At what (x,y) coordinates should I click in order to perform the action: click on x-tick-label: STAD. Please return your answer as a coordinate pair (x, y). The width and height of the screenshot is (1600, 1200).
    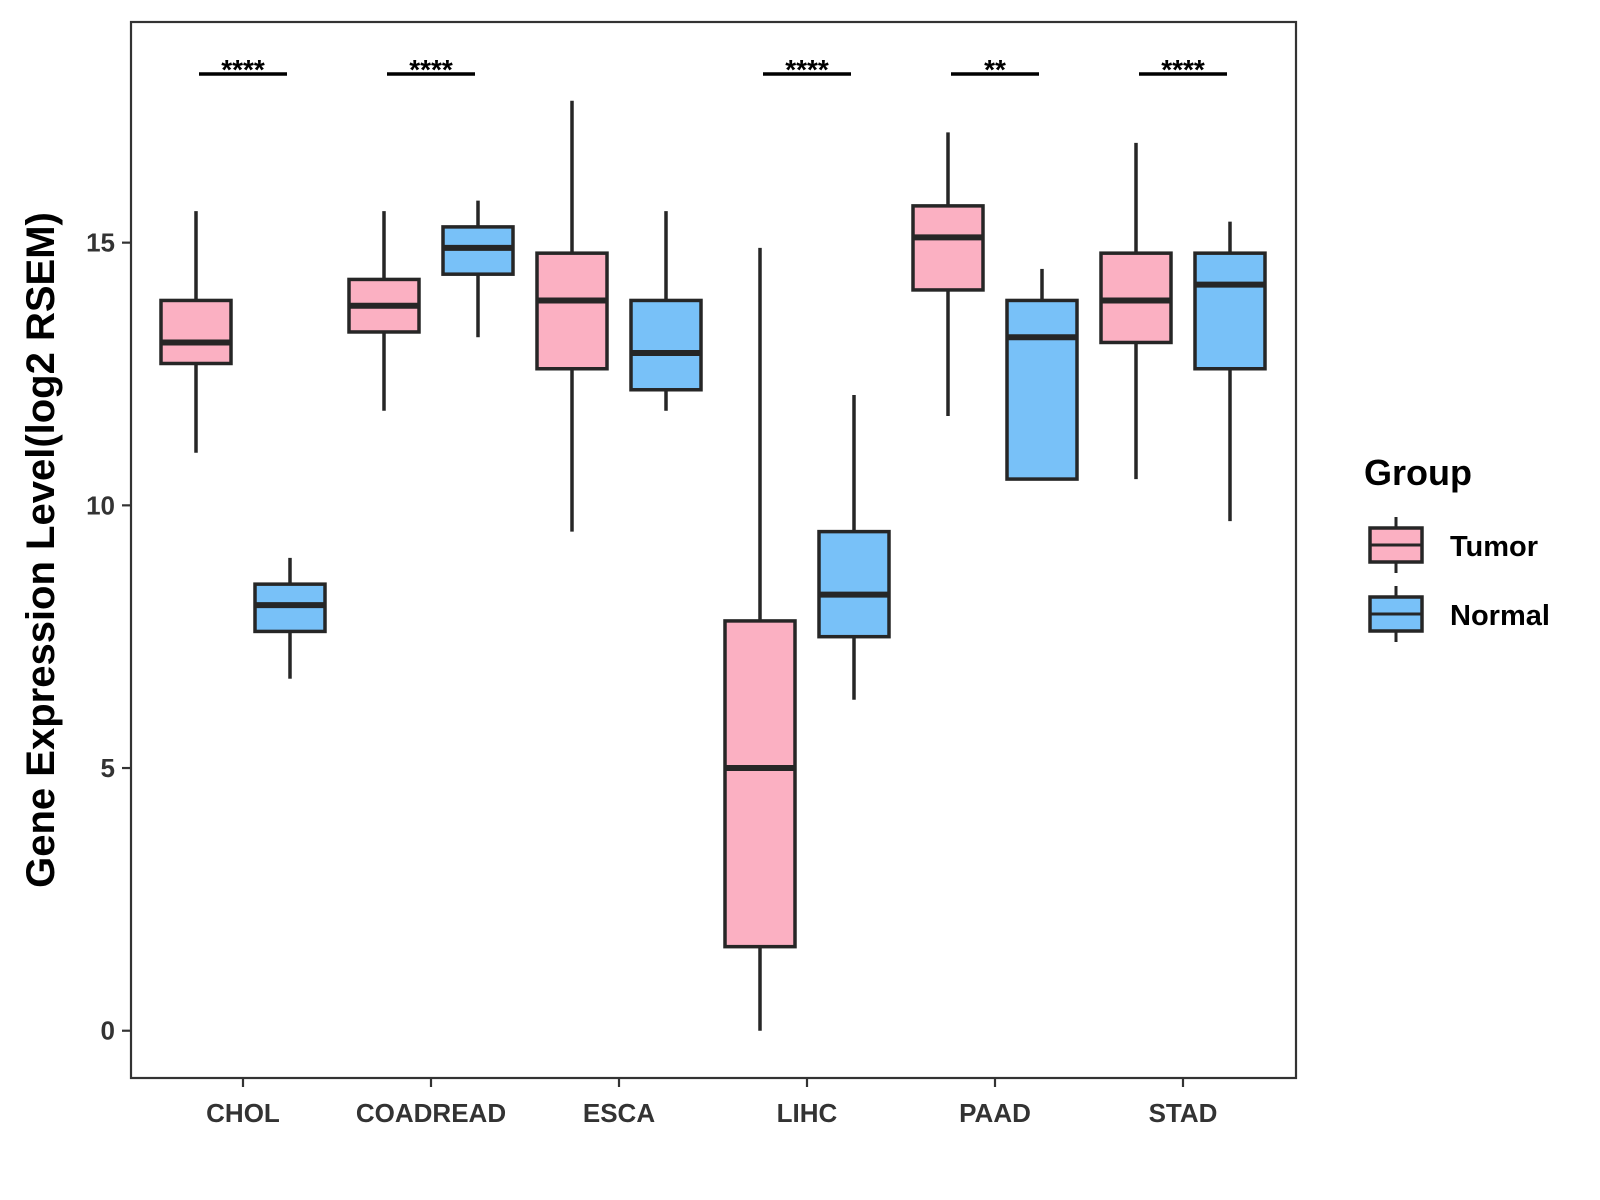
    Looking at the image, I should click on (1183, 1113).